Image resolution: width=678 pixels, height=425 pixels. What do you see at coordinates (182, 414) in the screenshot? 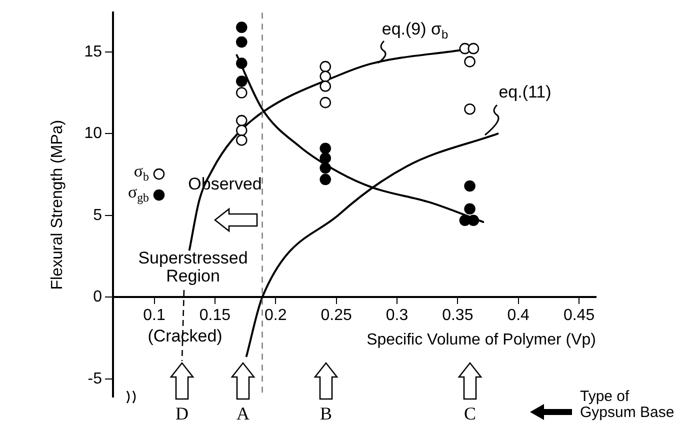
I see `text: D` at bounding box center [182, 414].